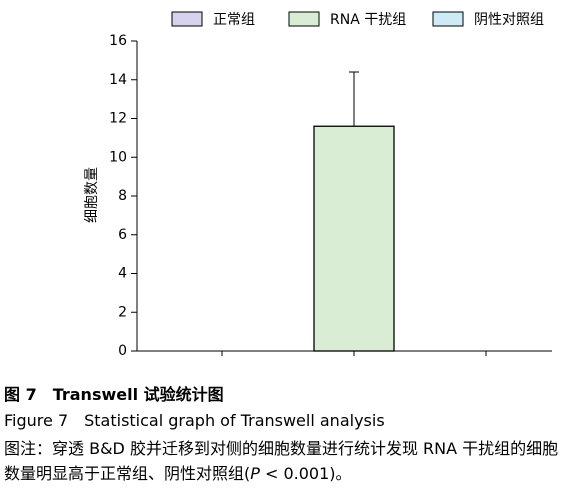 The height and width of the screenshot is (493, 564). What do you see at coordinates (118, 157) in the screenshot?
I see `y-tick-label: 10` at bounding box center [118, 157].